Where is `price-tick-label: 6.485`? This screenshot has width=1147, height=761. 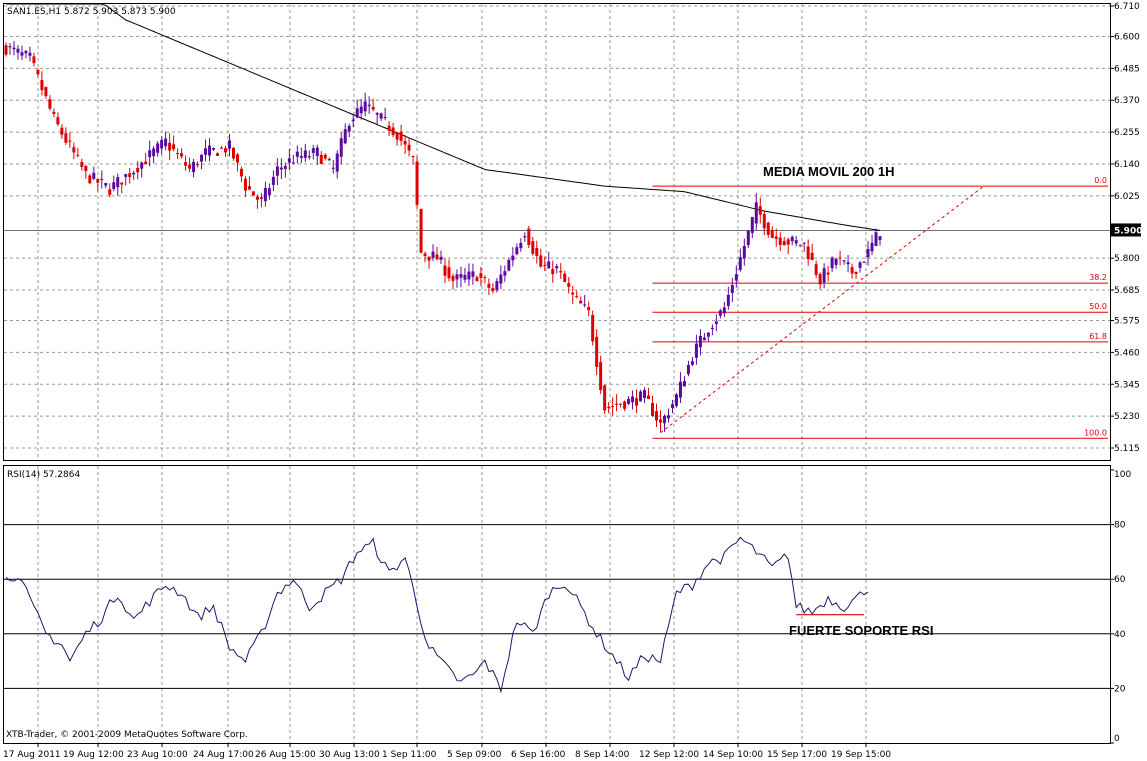
price-tick-label: 6.485 is located at coordinates (1127, 69).